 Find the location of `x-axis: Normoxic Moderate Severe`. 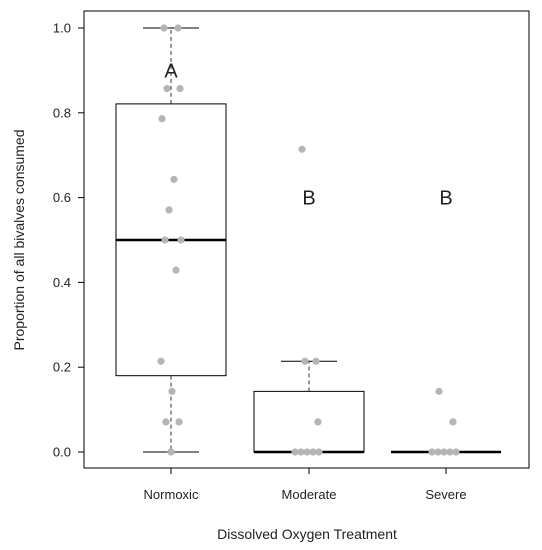

x-axis: Normoxic Moderate Severe is located at coordinates (305, 484).